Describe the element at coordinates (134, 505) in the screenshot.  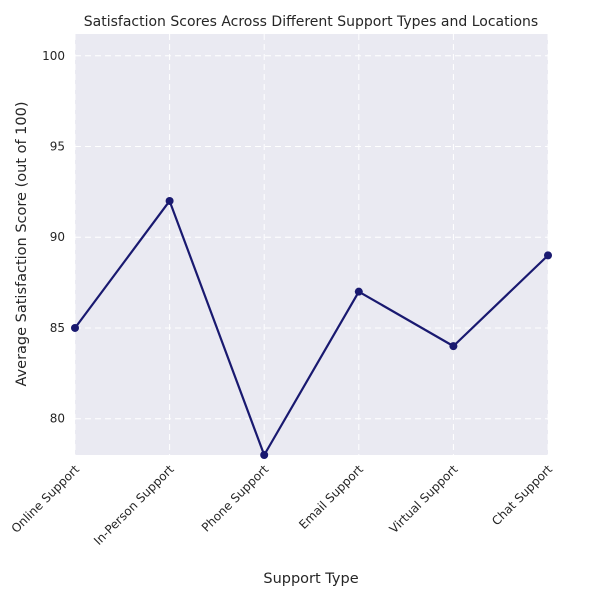
I see `x-tick-label: In-Person Support` at that location.